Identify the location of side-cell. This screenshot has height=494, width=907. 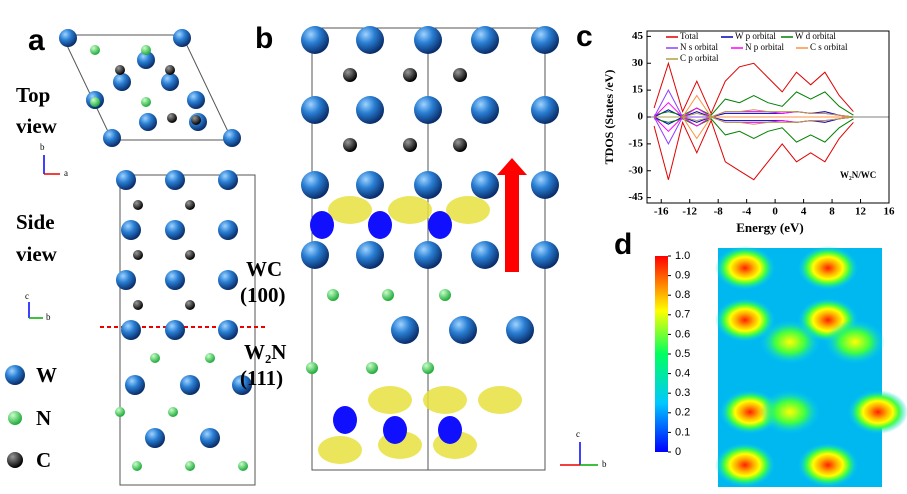
(187, 330).